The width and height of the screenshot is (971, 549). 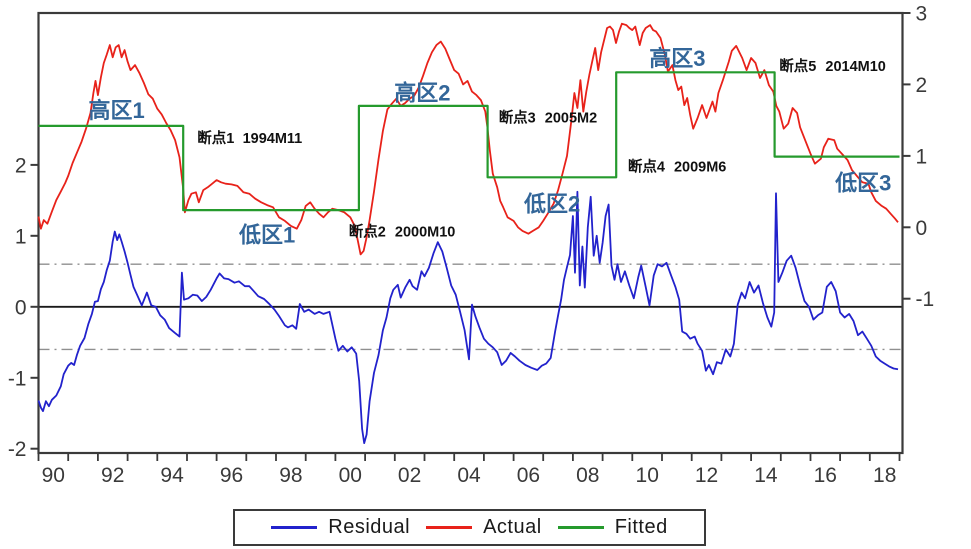 What do you see at coordinates (350, 475) in the screenshot?
I see `x-tick-label: 00` at bounding box center [350, 475].